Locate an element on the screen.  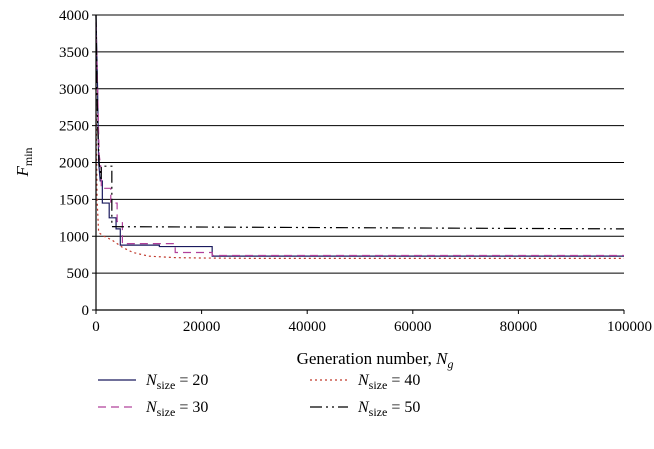
legend-label-4: Nsize = 50 is located at coordinates (388, 409).